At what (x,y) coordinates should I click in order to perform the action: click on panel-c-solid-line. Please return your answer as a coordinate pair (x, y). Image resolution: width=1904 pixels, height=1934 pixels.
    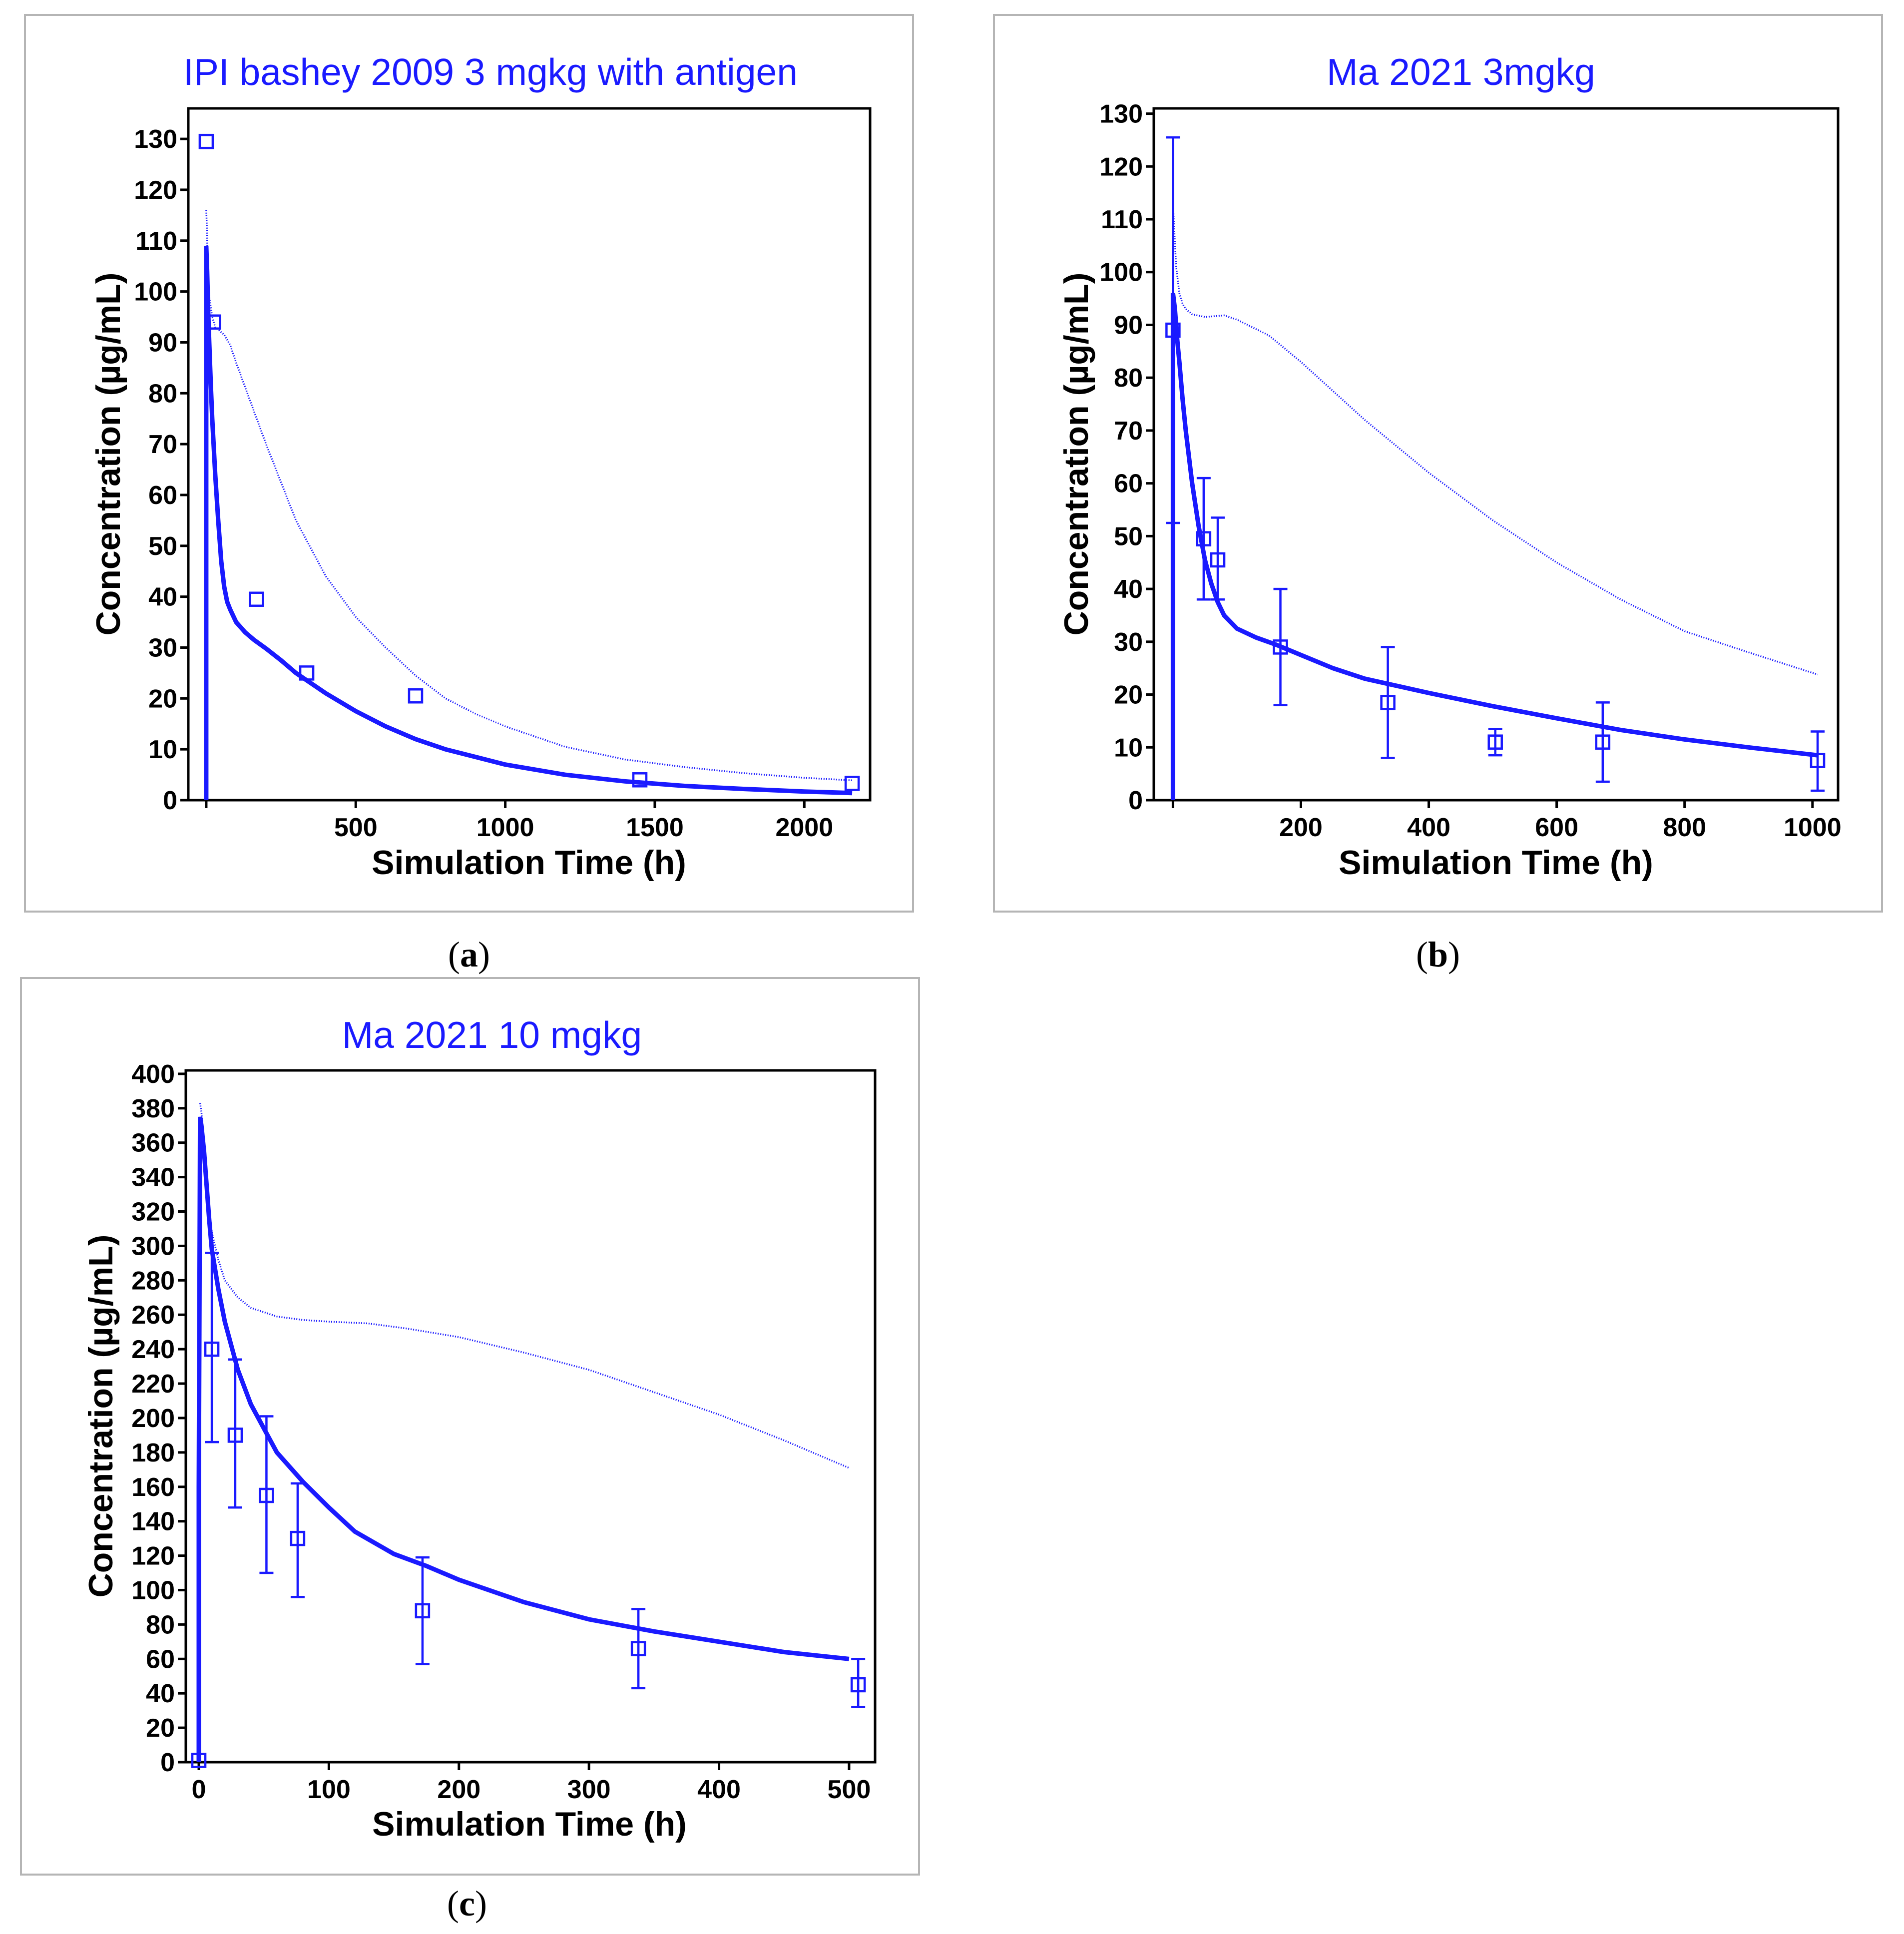
    Looking at the image, I should click on (523, 1439).